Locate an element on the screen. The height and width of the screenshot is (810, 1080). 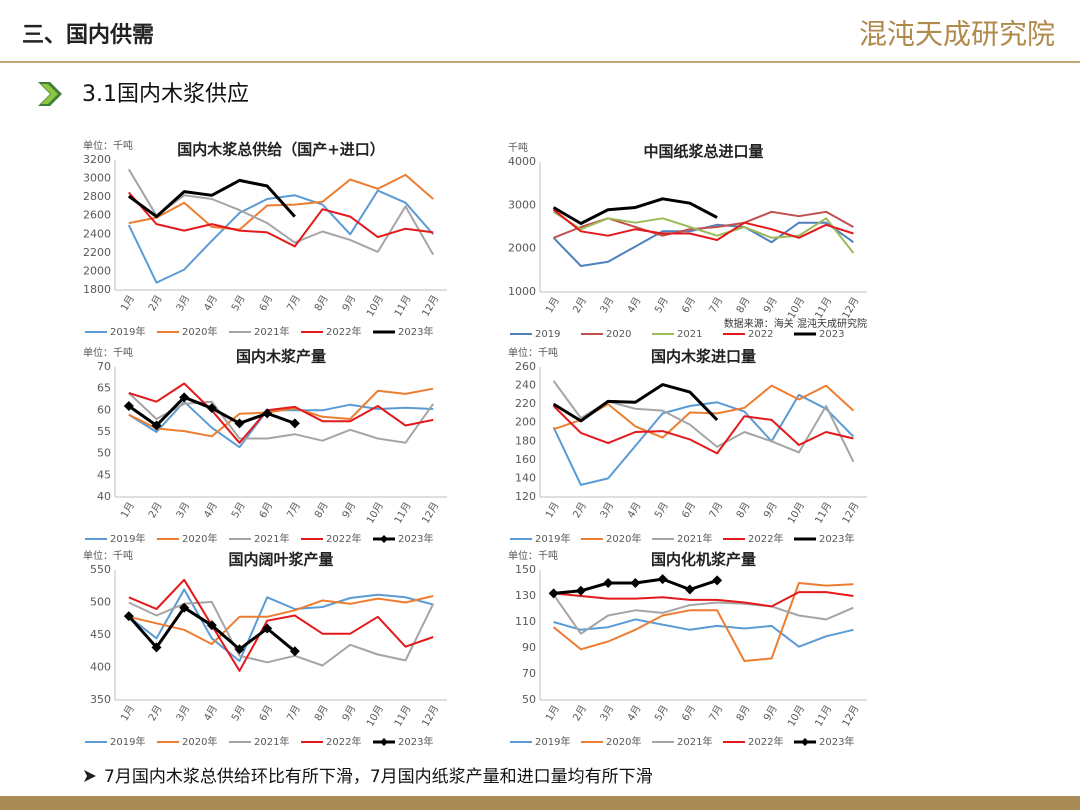
y-tick-label: 110 is located at coordinates (525, 621).